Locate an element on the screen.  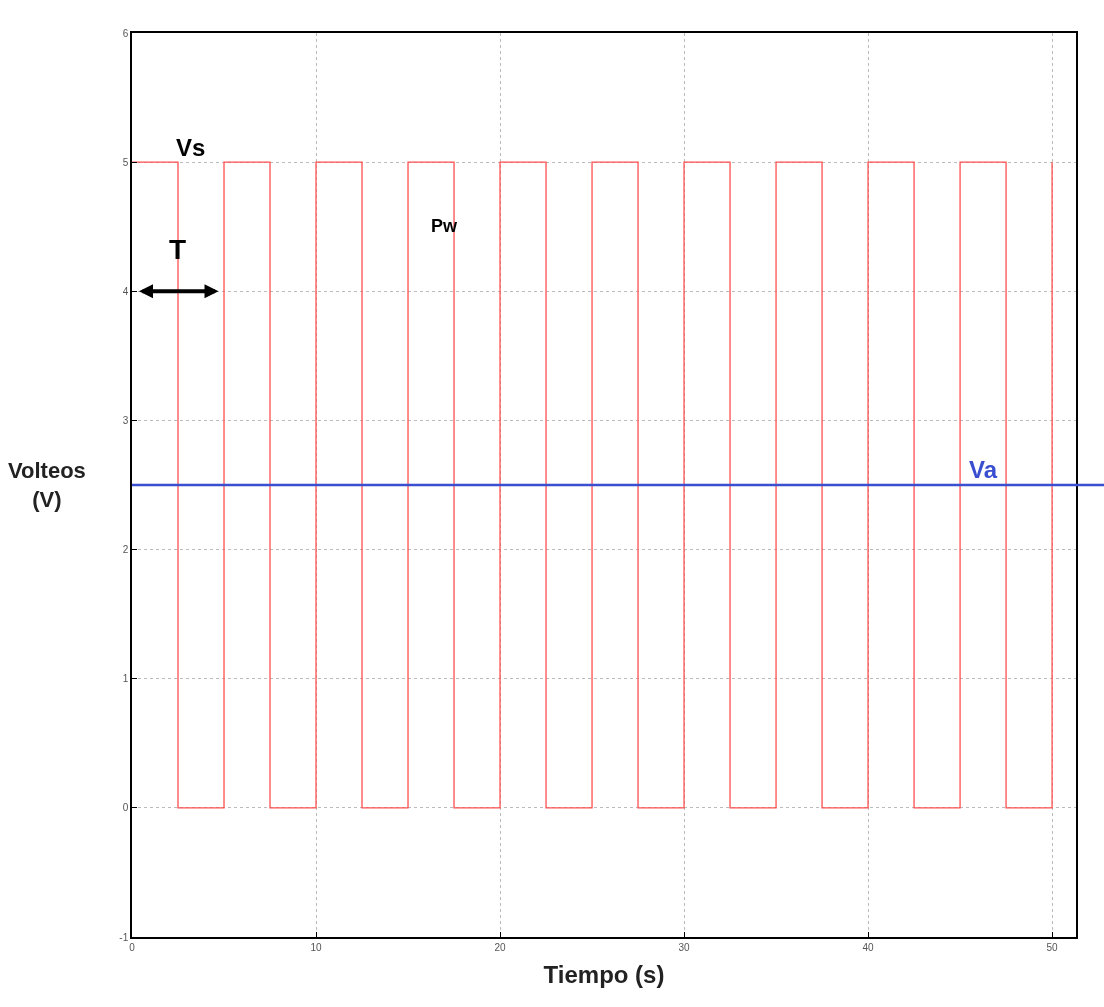
x-axis-title: Tiempo (s) is located at coordinates (604, 974).